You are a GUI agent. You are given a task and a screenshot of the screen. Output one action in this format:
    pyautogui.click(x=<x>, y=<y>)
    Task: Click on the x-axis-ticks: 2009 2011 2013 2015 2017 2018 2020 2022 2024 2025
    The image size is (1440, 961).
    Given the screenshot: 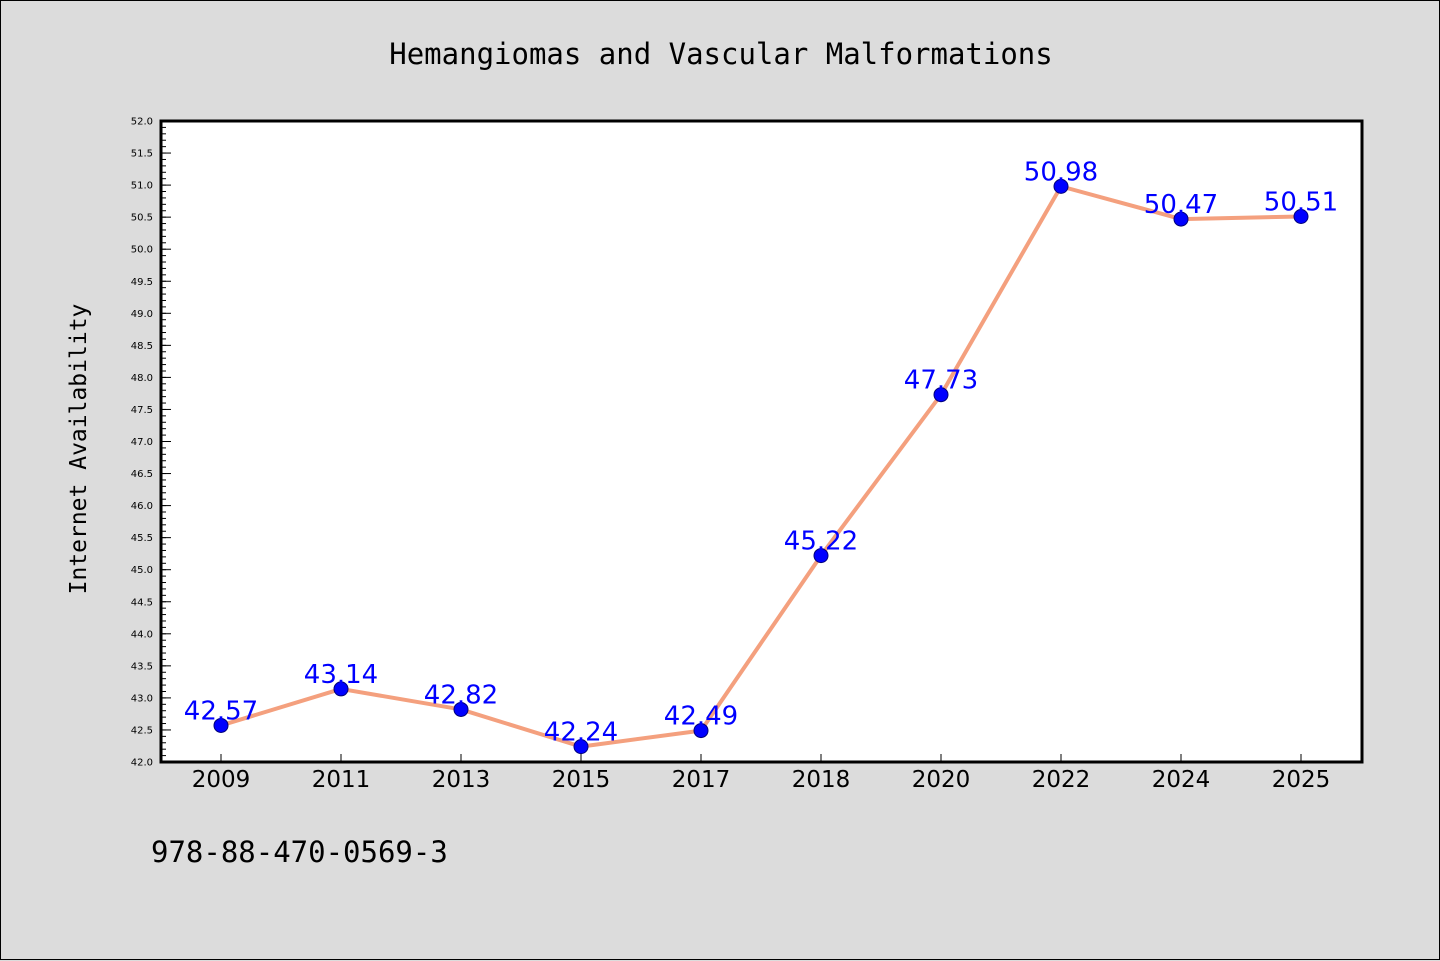 What is the action you would take?
    pyautogui.click(x=761, y=773)
    